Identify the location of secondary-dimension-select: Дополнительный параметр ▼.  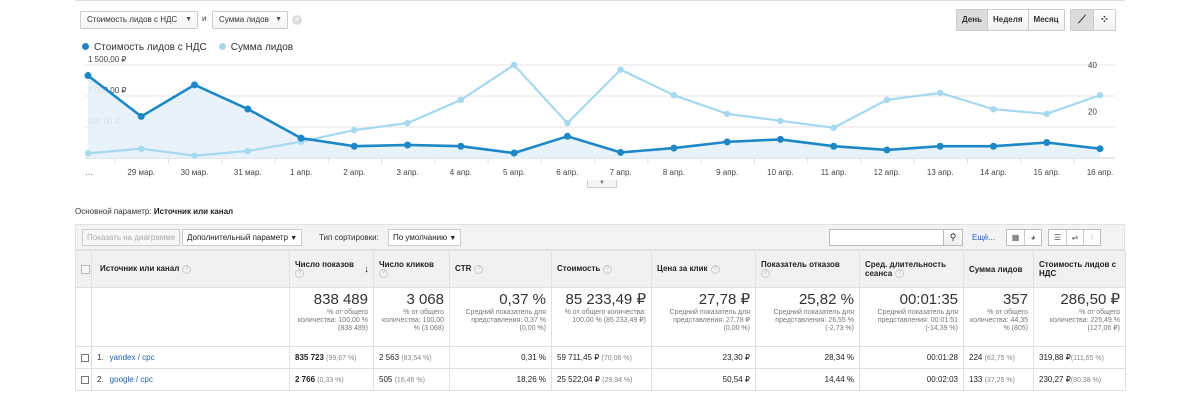
(242, 237).